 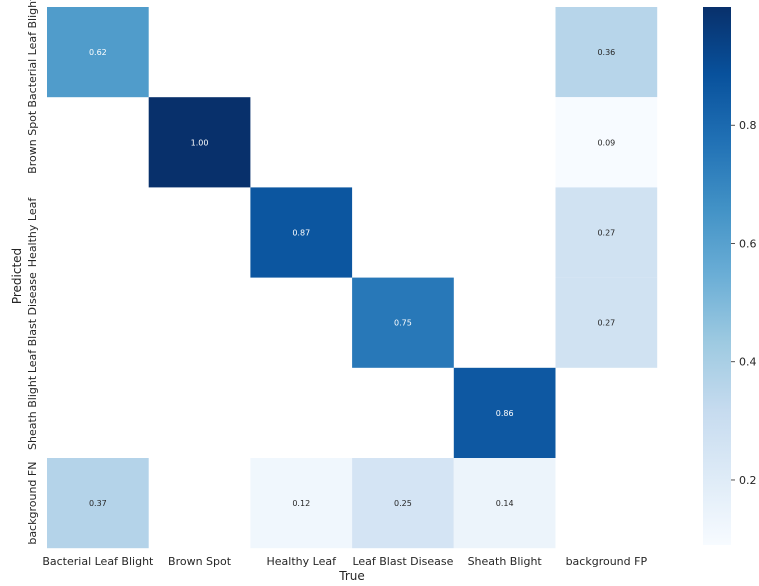 I want to click on heatmap-cell-r0-c5, so click(x=606, y=52).